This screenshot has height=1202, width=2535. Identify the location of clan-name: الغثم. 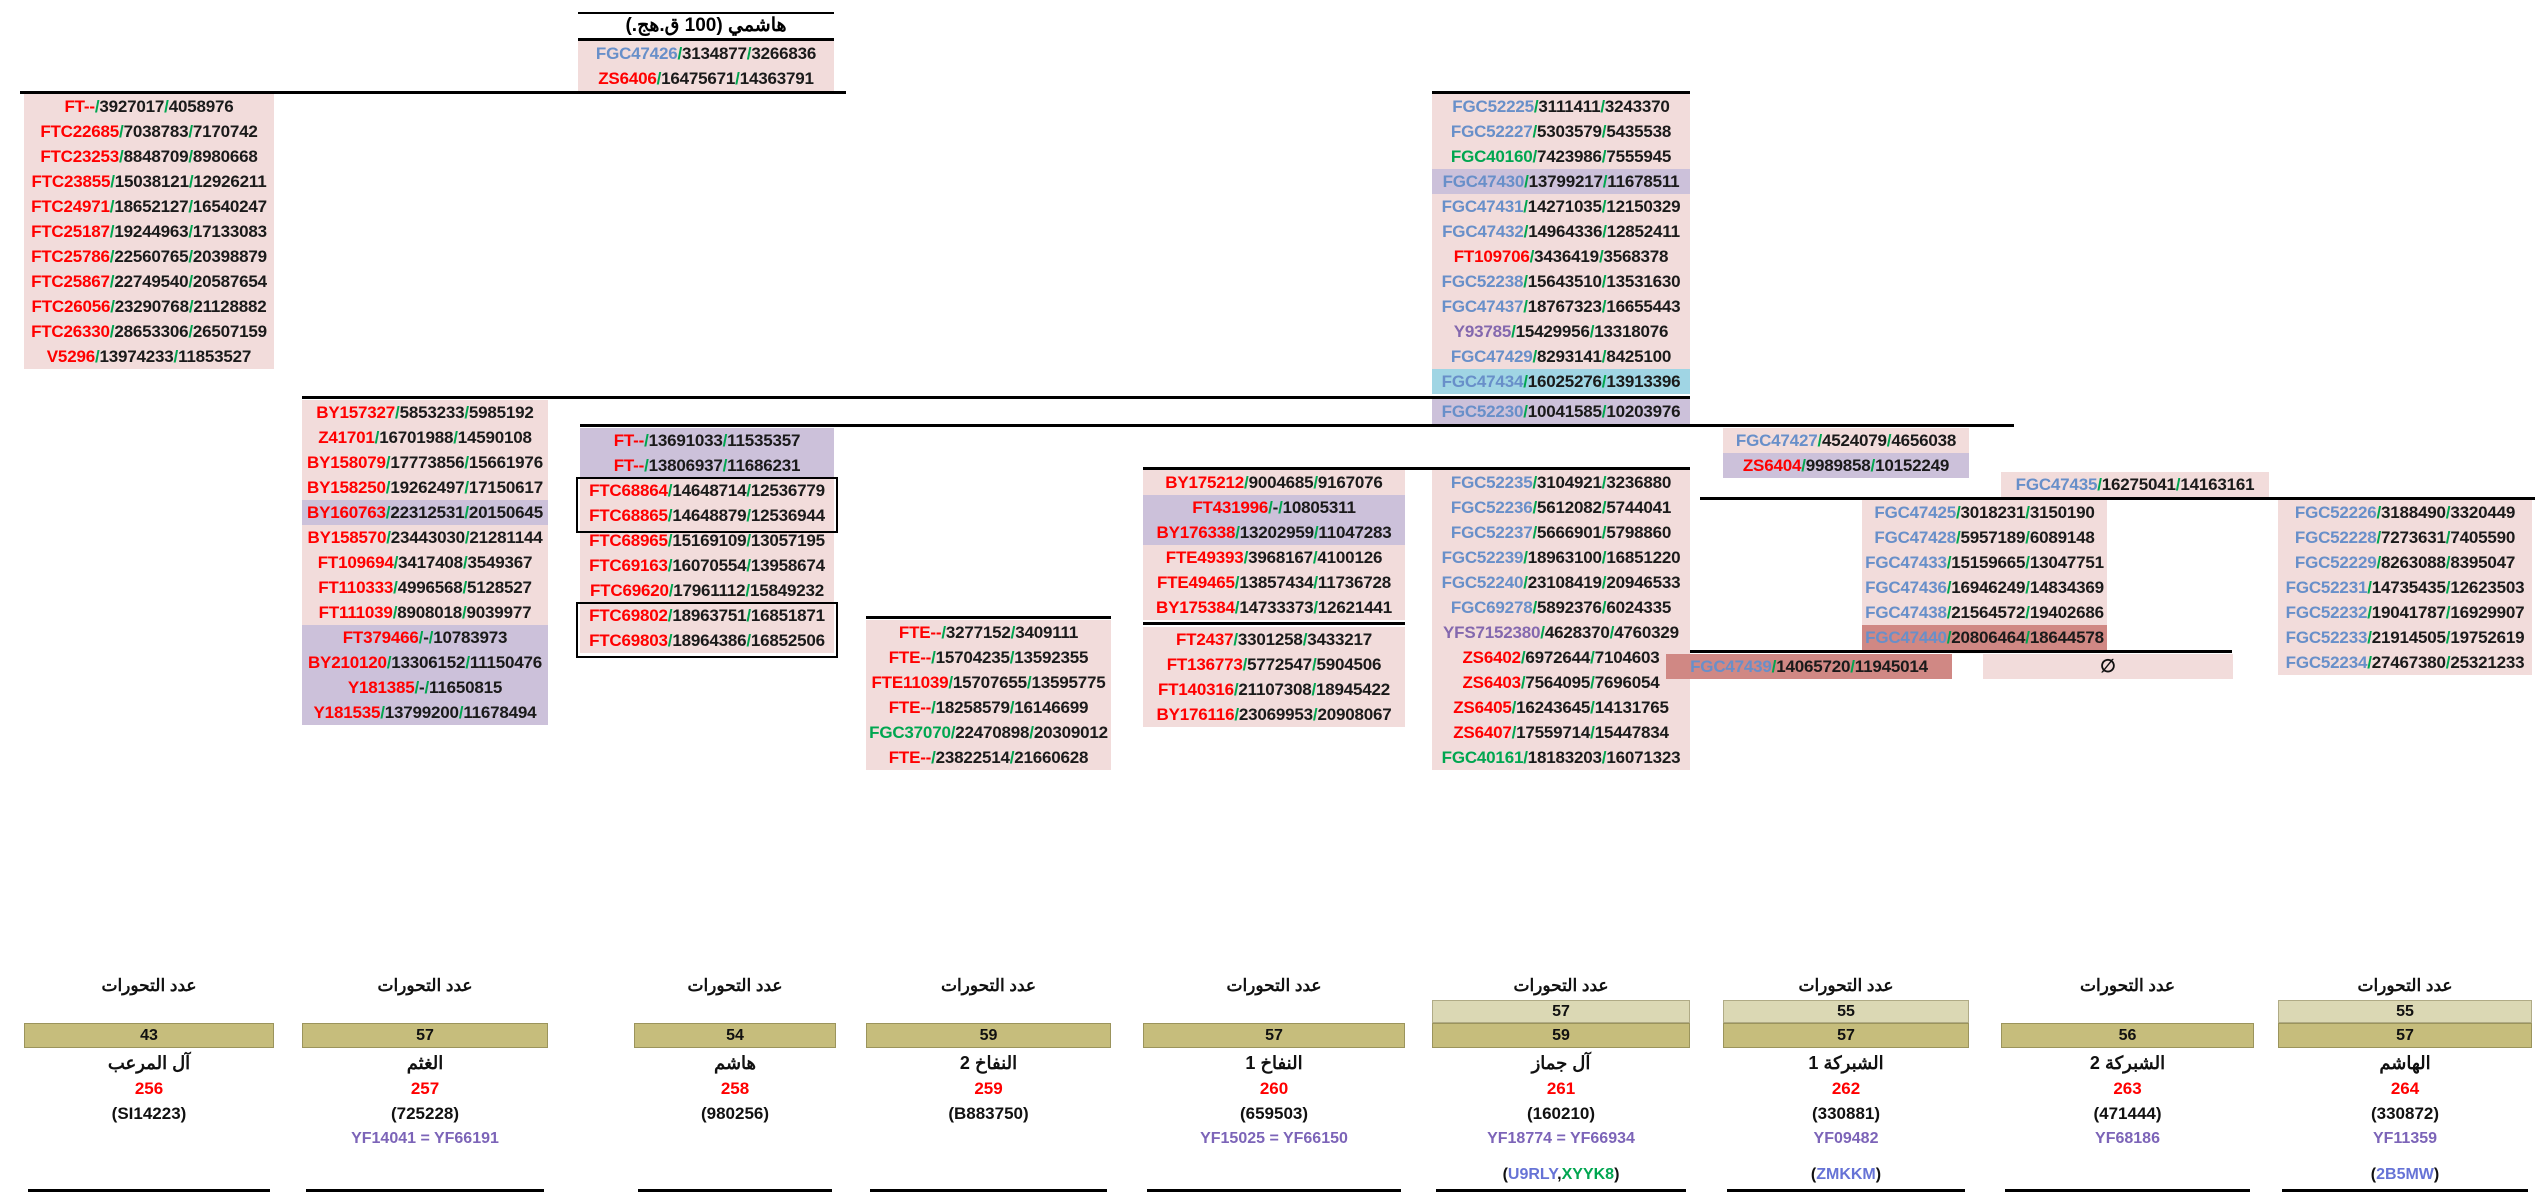
(425, 1063).